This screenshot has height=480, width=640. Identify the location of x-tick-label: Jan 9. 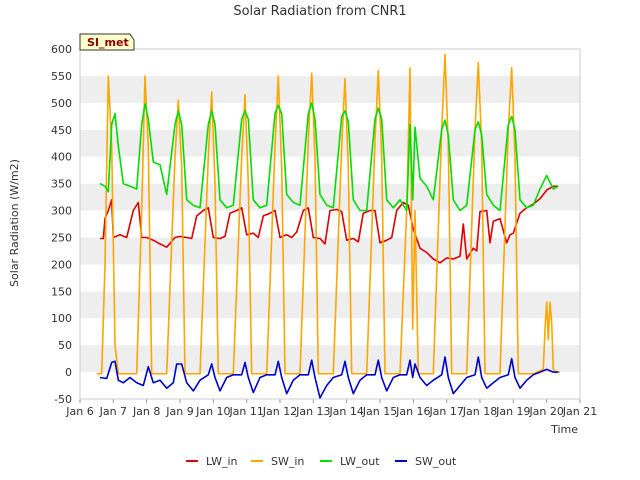
(179, 411).